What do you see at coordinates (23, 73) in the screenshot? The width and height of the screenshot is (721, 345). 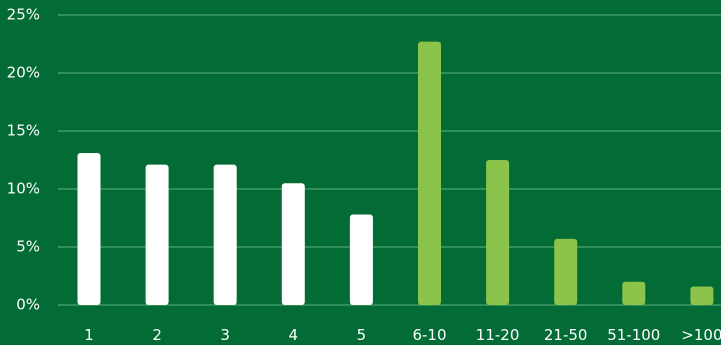 I see `y-tick-label: 20%` at bounding box center [23, 73].